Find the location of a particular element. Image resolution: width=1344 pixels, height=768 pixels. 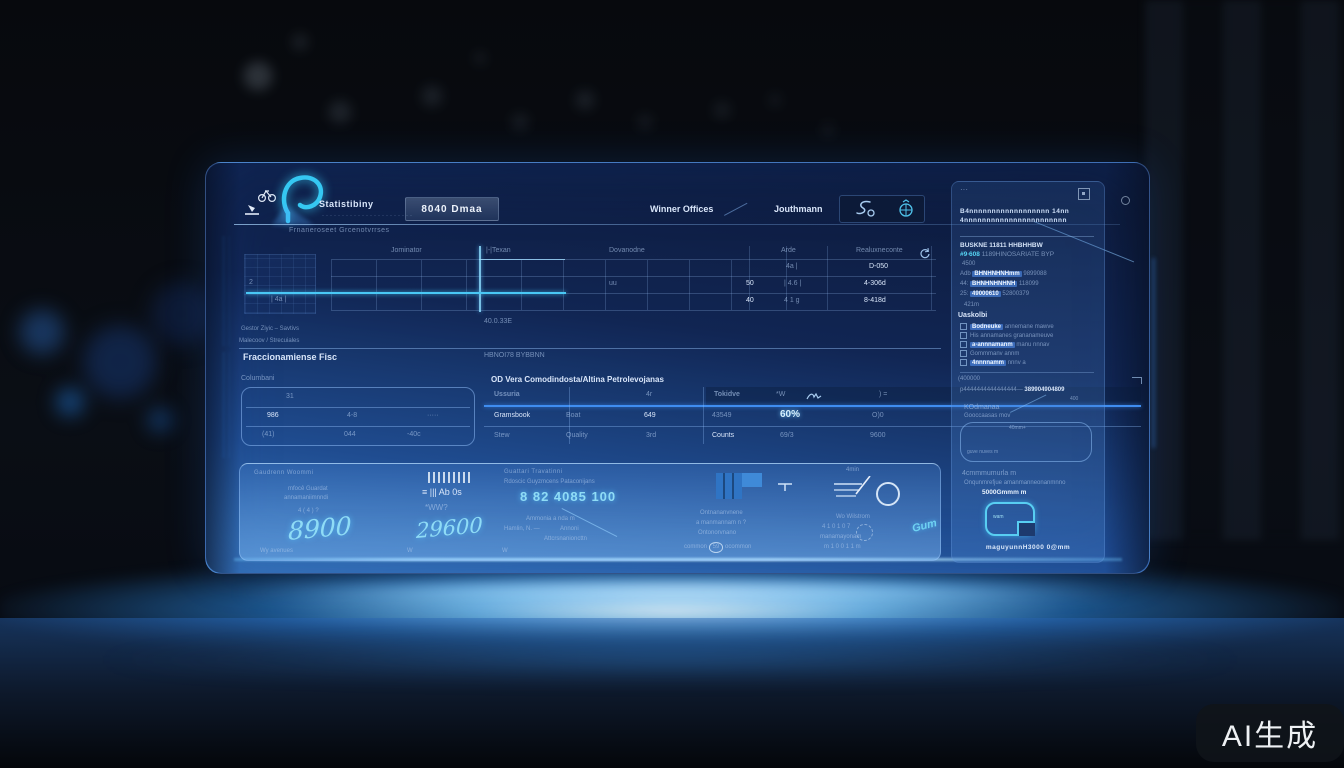

col-header: Jominator is located at coordinates (406, 250).